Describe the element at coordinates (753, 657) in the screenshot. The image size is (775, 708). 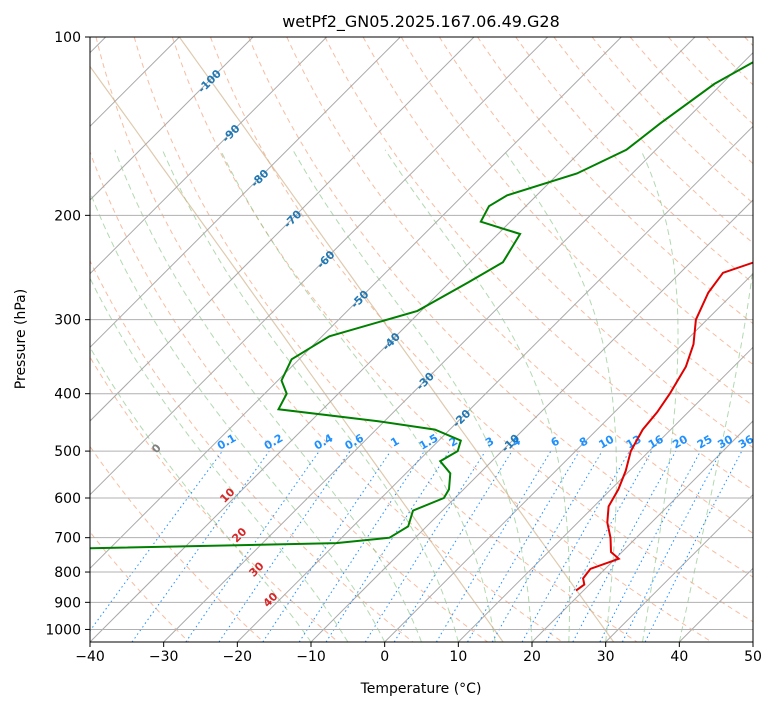
I see `x-tick-label: 50` at that location.